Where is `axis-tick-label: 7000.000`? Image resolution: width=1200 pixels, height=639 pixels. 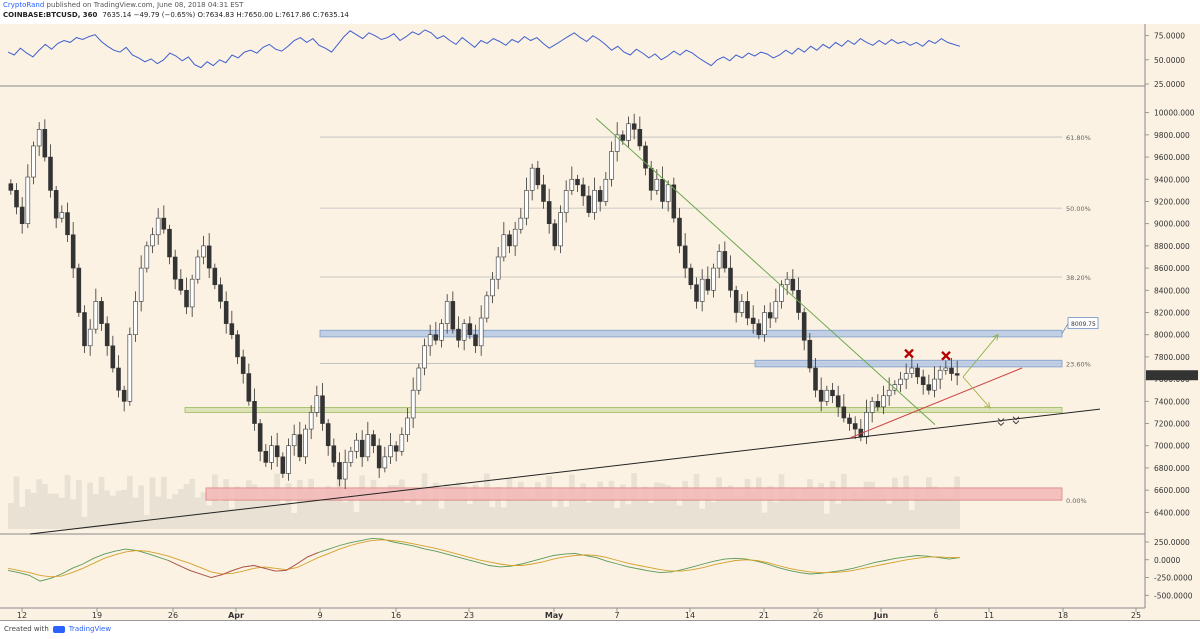
axis-tick-label: 7000.000 is located at coordinates (1172, 446).